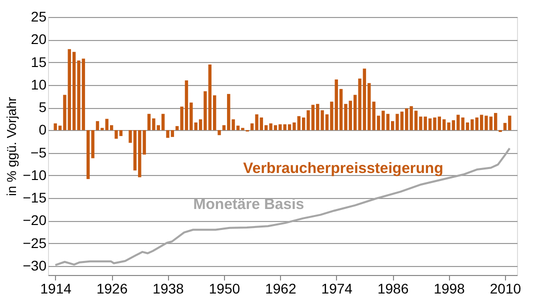 The image size is (534, 301). Describe the element at coordinates (38, 16) in the screenshot. I see `y-tick-label: 25` at that location.